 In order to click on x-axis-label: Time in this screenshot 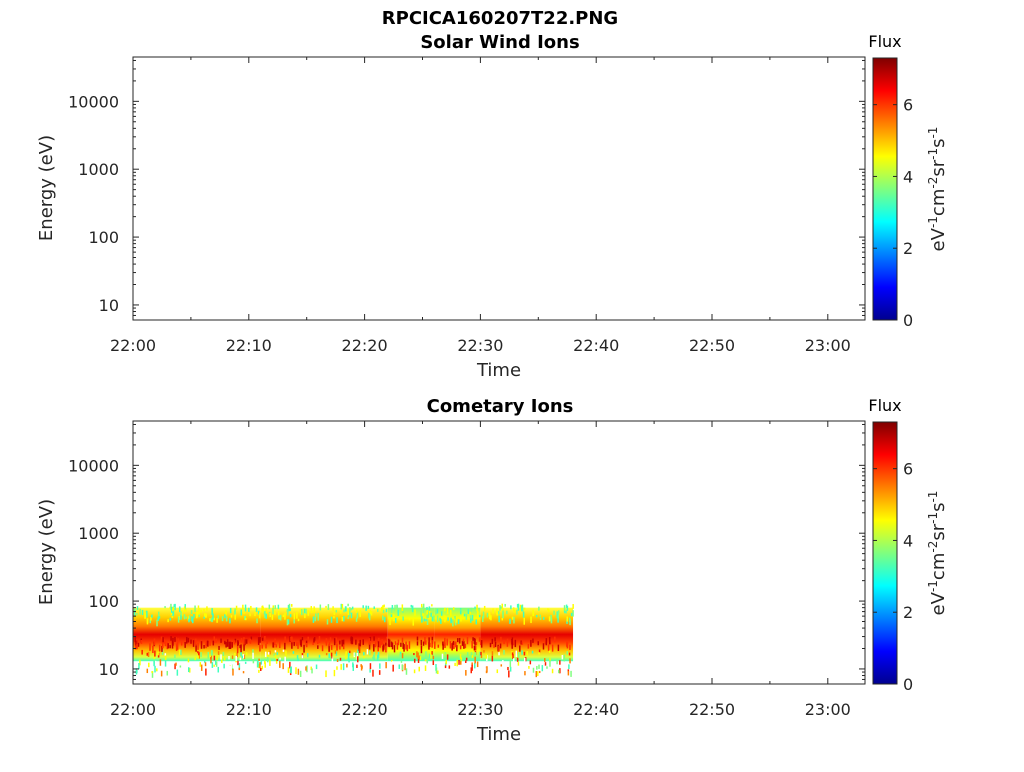, I will do `click(498, 370)`.